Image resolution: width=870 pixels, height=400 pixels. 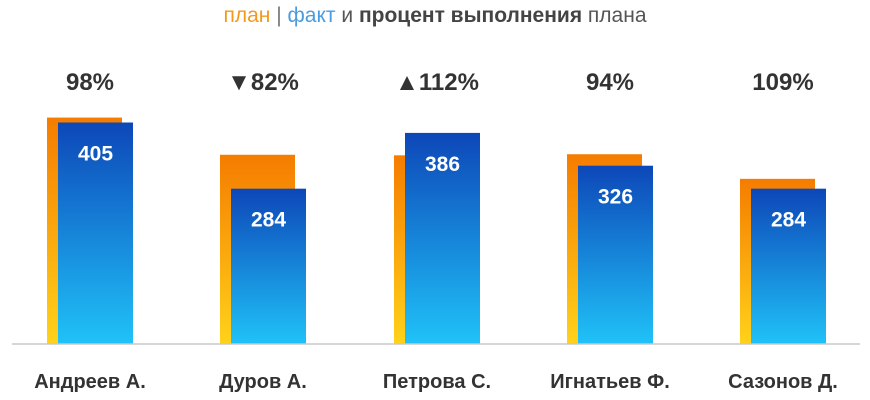 What do you see at coordinates (90, 82) in the screenshot?
I see `percent-label: 98%` at bounding box center [90, 82].